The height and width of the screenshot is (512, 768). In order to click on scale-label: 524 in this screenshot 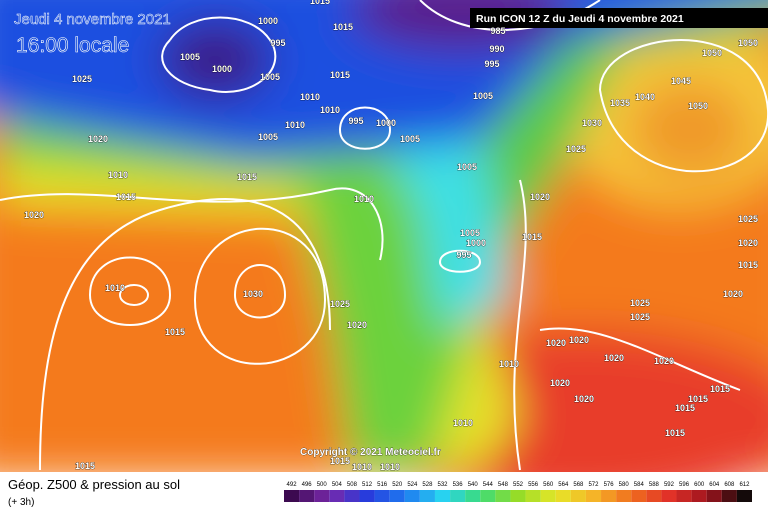, I will do `click(412, 485)`.